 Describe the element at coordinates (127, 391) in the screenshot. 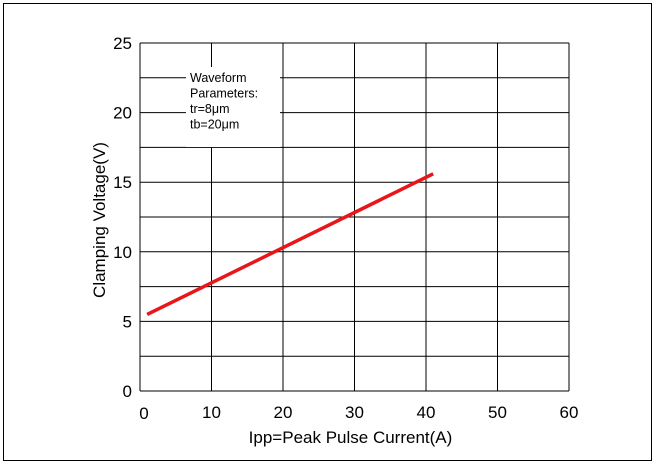

I see `y-tick-label: 0` at that location.